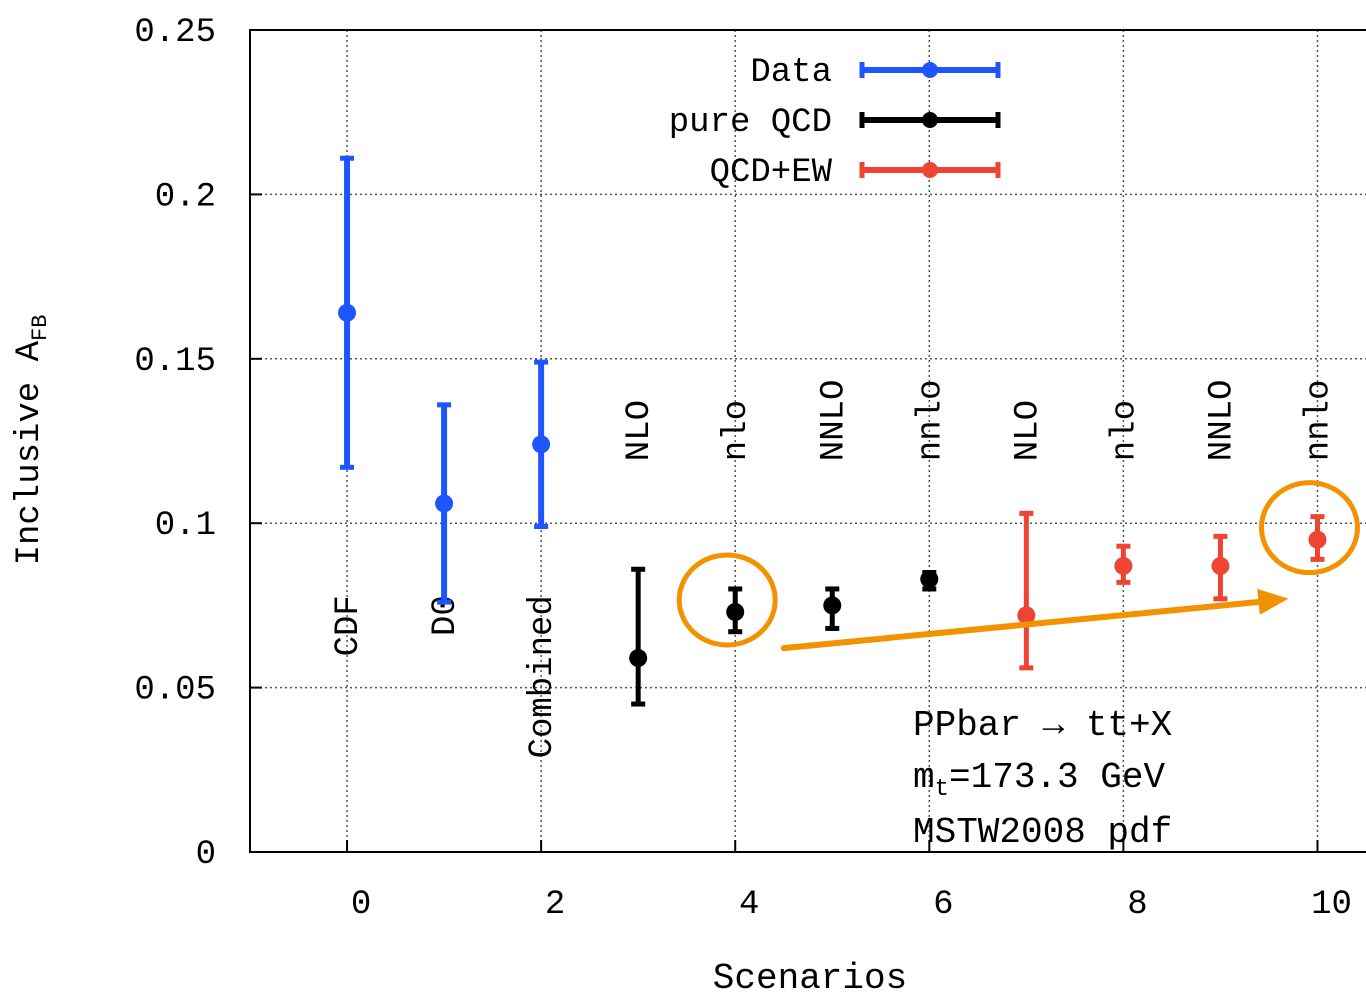 The width and height of the screenshot is (1366, 994). I want to click on x-axis-title: Scenarios, so click(810, 976).